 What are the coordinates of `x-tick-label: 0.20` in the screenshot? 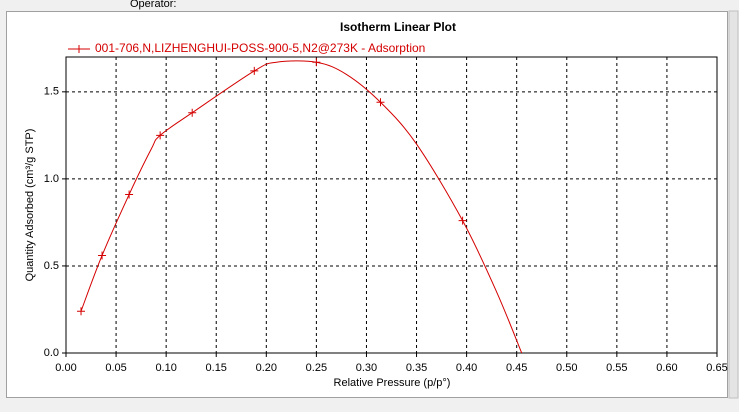 It's located at (266, 368).